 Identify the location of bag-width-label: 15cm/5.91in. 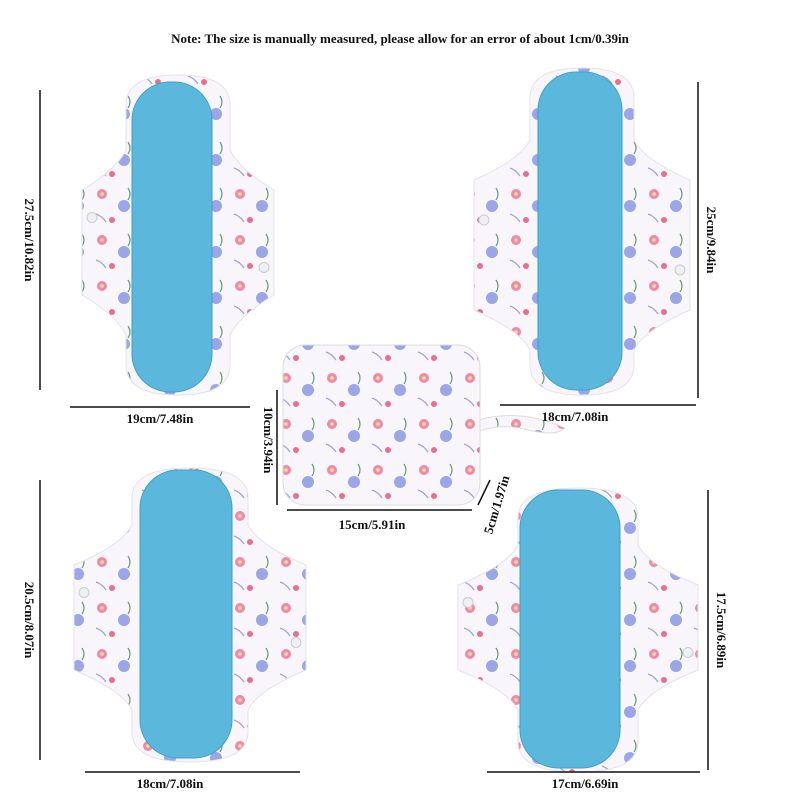
(373, 524).